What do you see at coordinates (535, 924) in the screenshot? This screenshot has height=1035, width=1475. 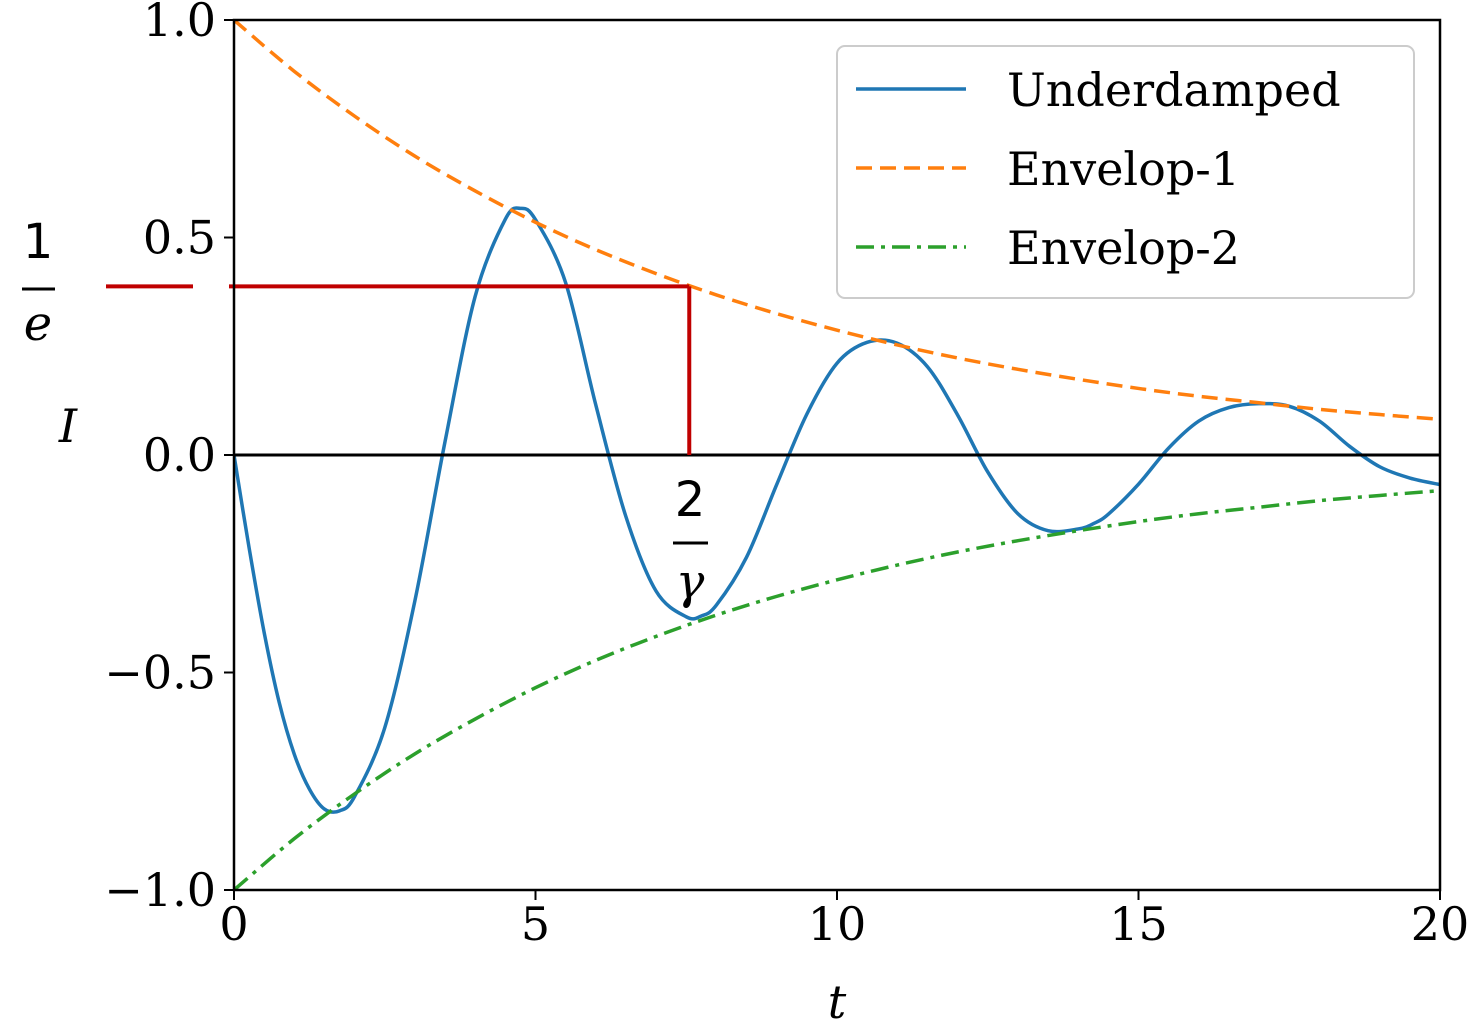 I see `x-tick-label: 5` at bounding box center [535, 924].